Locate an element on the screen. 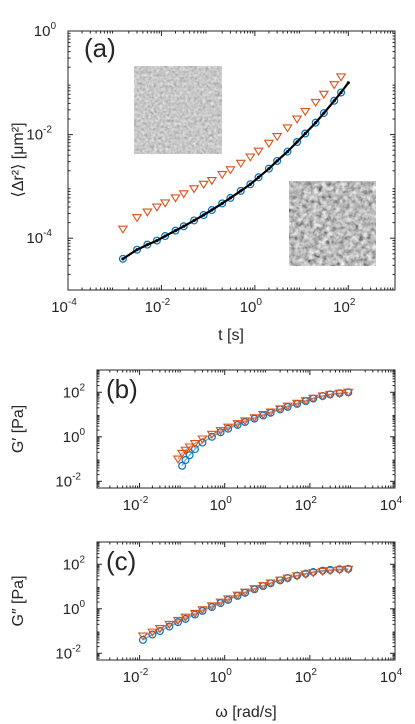  panel-label-c: (c) is located at coordinates (121, 561).